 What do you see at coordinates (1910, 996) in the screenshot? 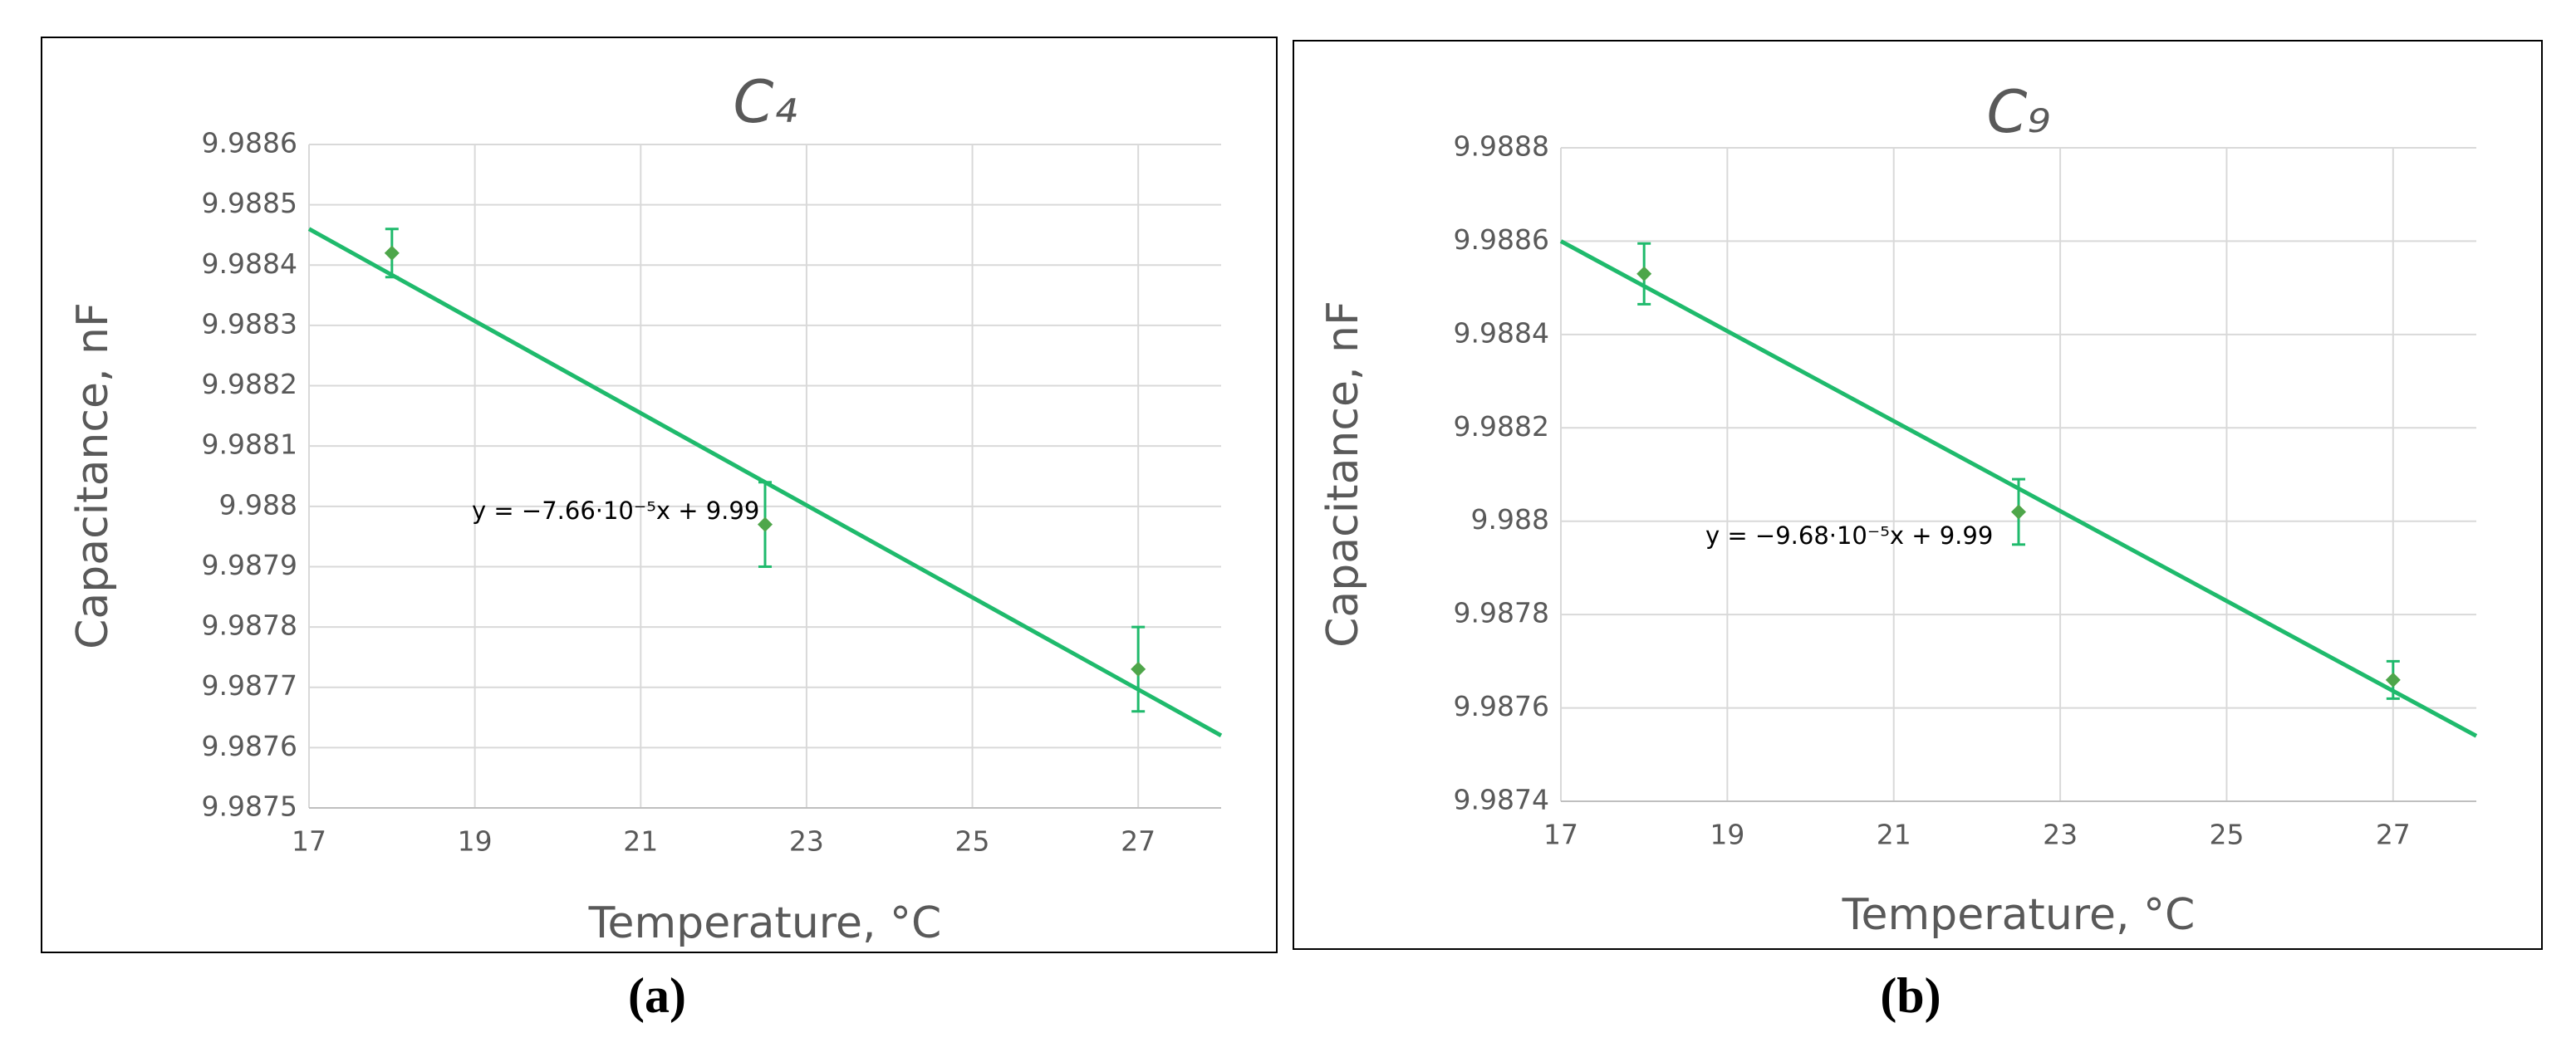
I see `panel-label: (b)` at bounding box center [1910, 996].